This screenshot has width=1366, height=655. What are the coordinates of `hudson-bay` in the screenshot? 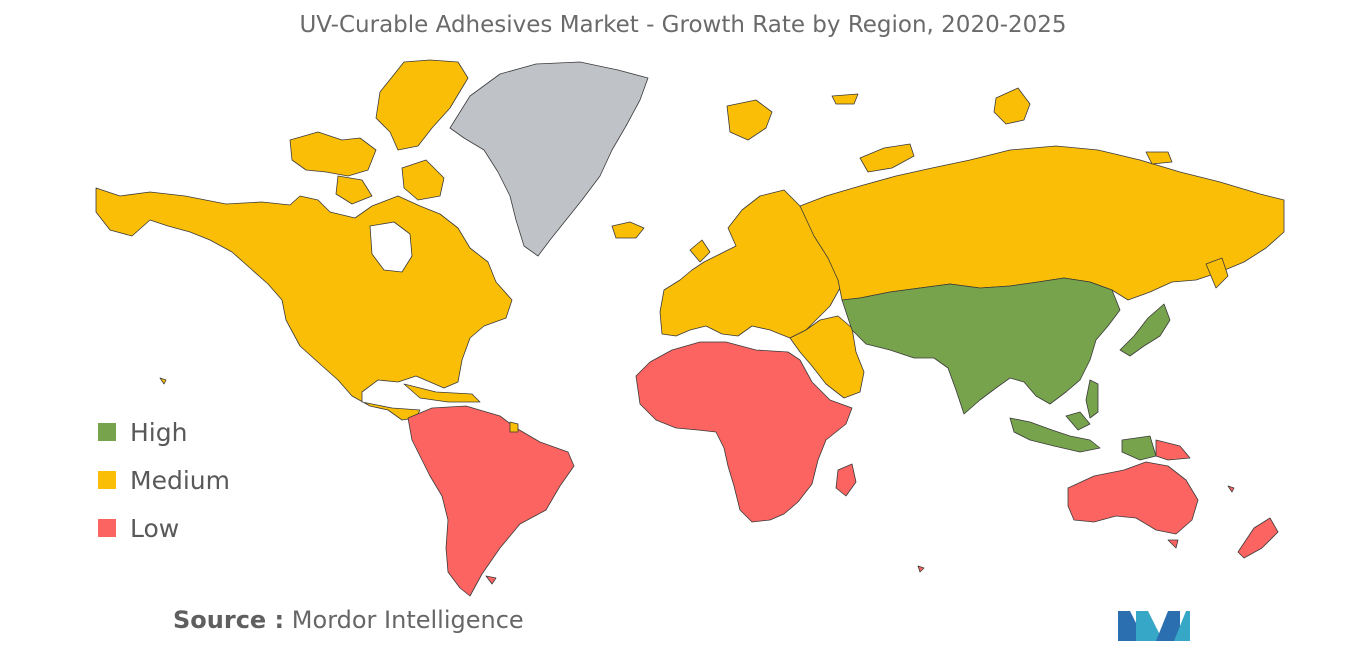 It's located at (391, 247).